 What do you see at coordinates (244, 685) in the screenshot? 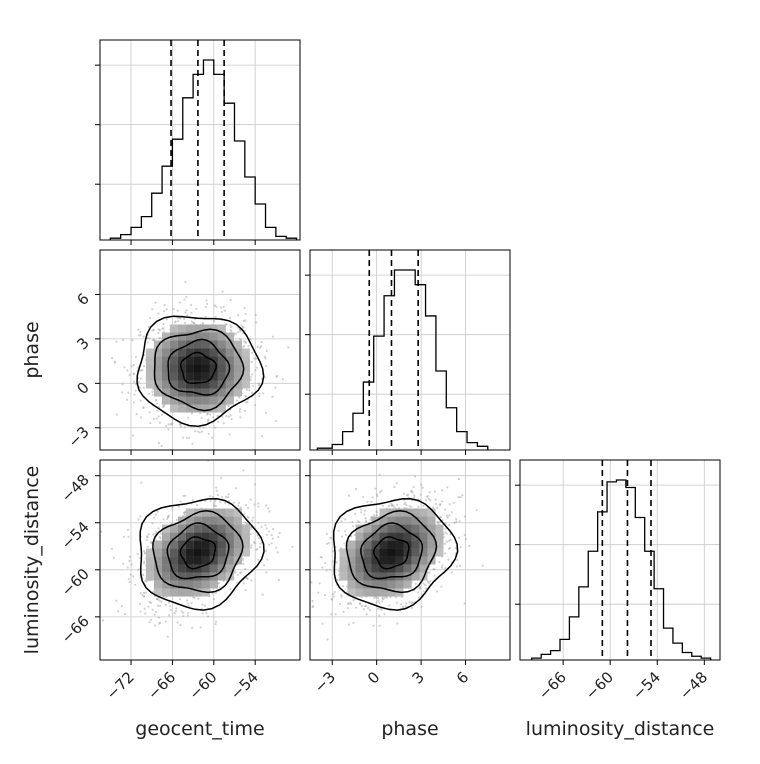
I see `bottom-geocent_time-xtick-label-3: −54` at bounding box center [244, 685].